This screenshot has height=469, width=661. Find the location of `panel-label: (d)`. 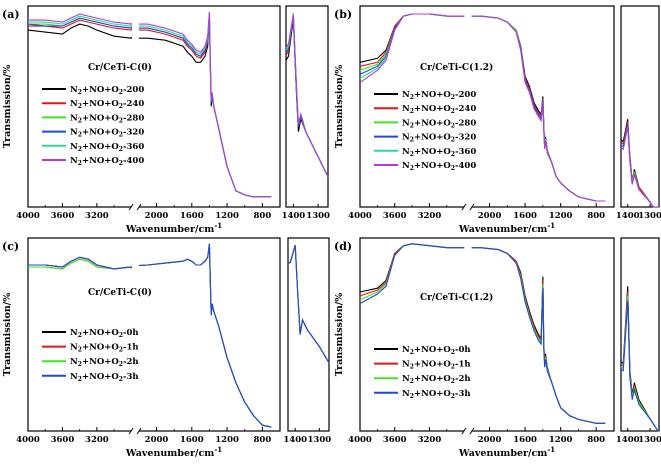

panel-label: (d) is located at coordinates (343, 246).